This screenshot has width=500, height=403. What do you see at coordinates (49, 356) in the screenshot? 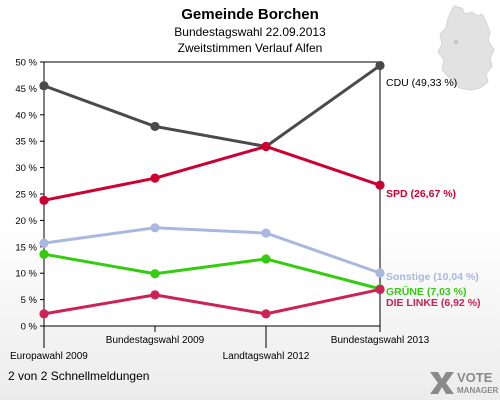
I see `x-tick-label: Europawahl 2009` at bounding box center [49, 356].